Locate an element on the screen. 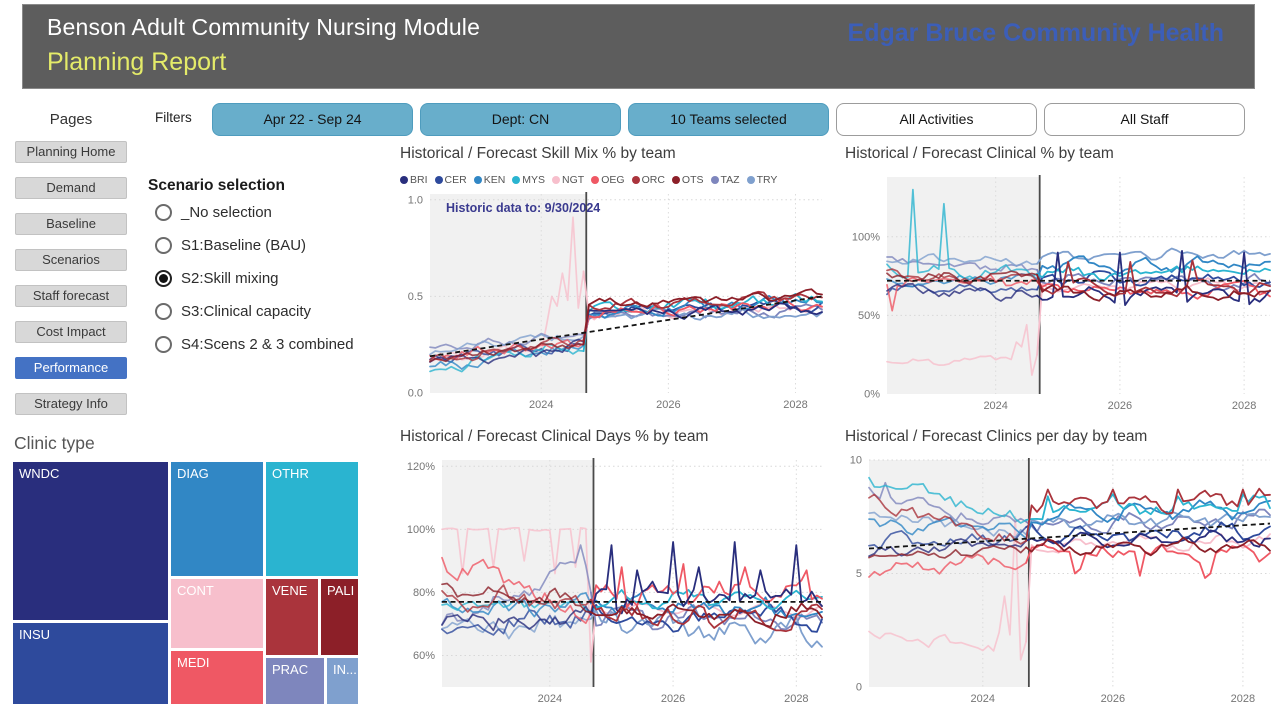 The width and height of the screenshot is (1280, 720). filters-label: Filters is located at coordinates (173, 117).